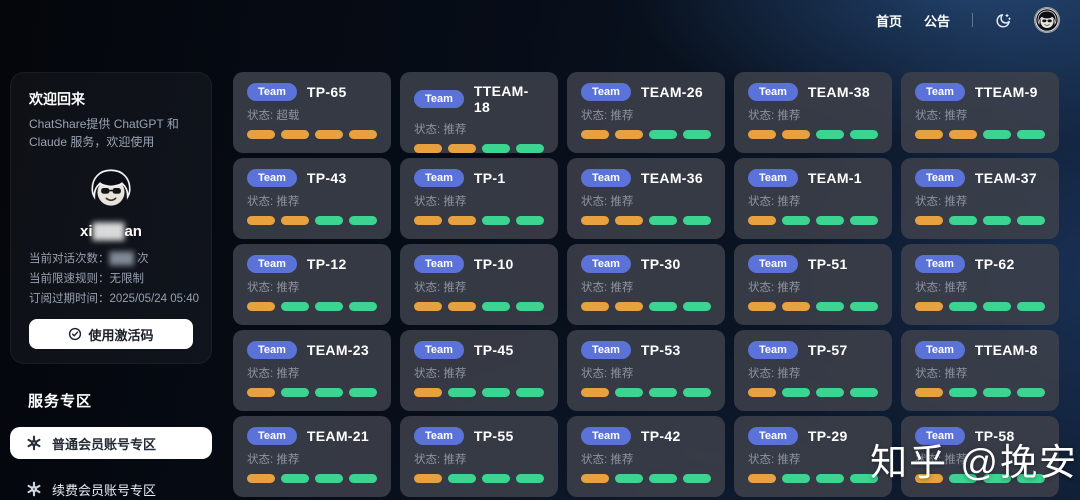 Image resolution: width=1080 pixels, height=500 pixels. What do you see at coordinates (479, 284) in the screenshot?
I see `team-card: Team TP-10 状态: 推荐` at bounding box center [479, 284].